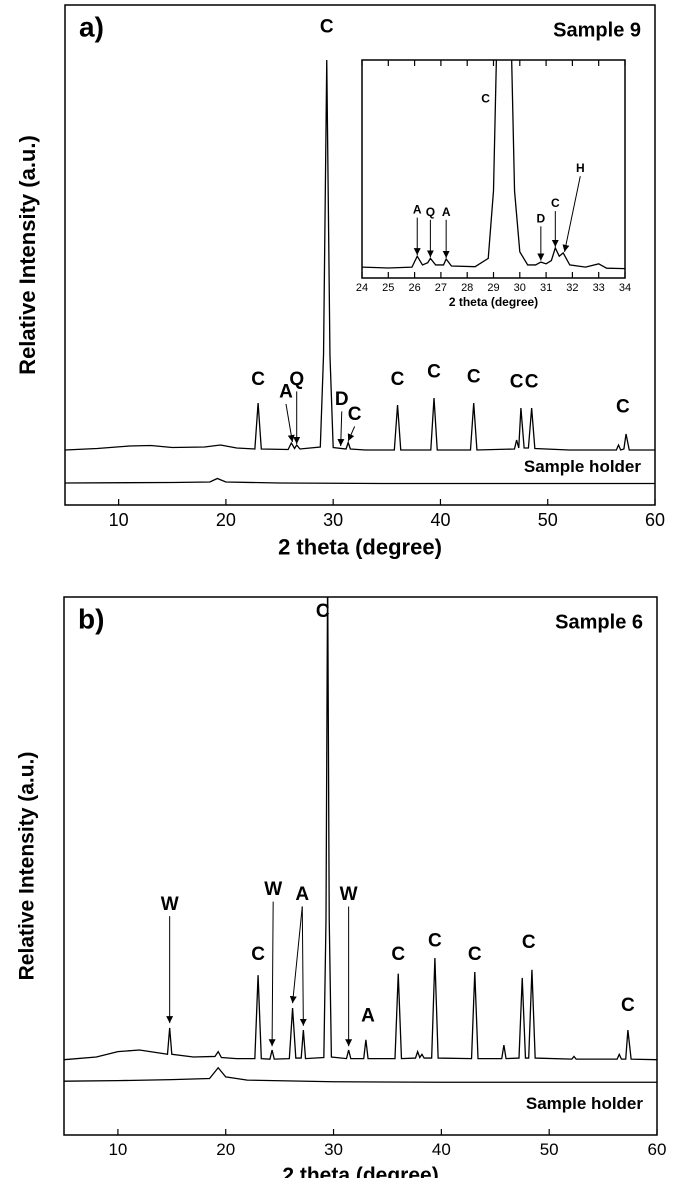 The width and height of the screenshot is (684, 1178). Describe the element at coordinates (91, 26) in the screenshot. I see `panel-label: a)` at that location.